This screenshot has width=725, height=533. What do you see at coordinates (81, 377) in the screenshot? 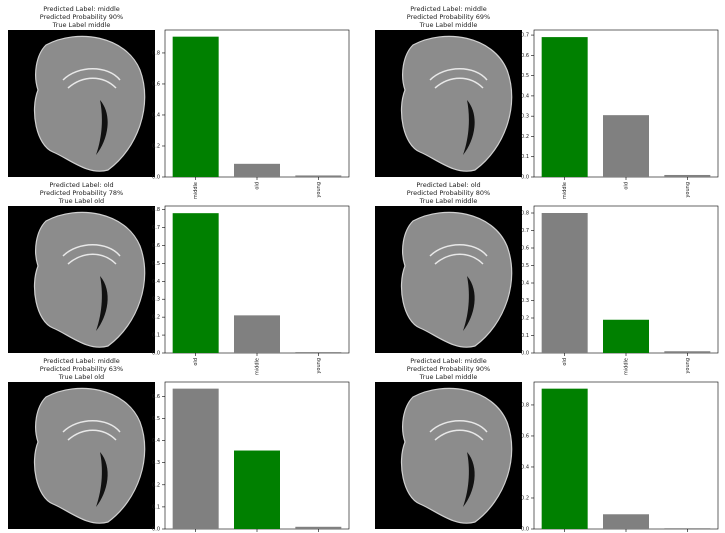
I see `panel-title: True Label old` at bounding box center [81, 377].